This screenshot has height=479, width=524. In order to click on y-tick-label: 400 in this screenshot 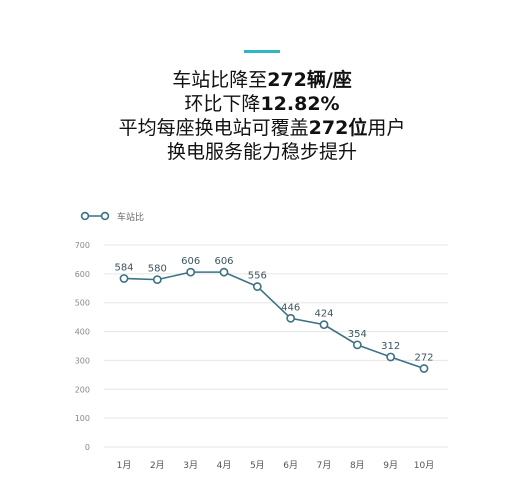, I will do `click(82, 332)`.